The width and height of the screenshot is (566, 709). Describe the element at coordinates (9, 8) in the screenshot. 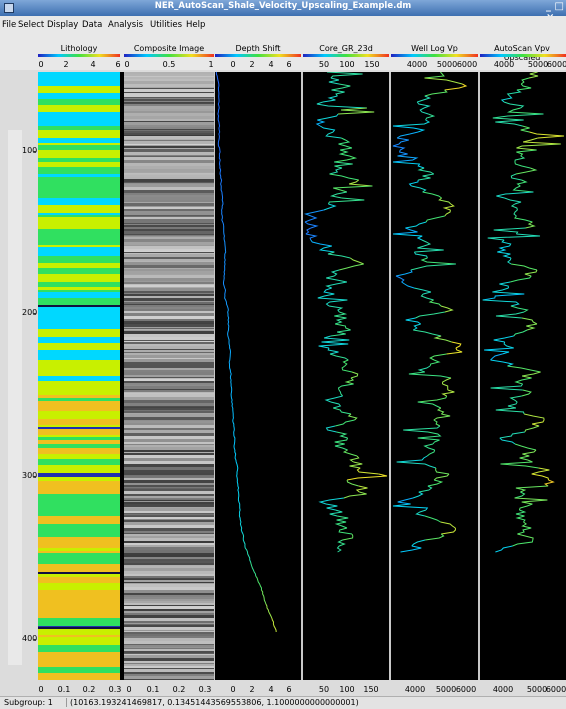

I see `window-menu-icon` at that location.